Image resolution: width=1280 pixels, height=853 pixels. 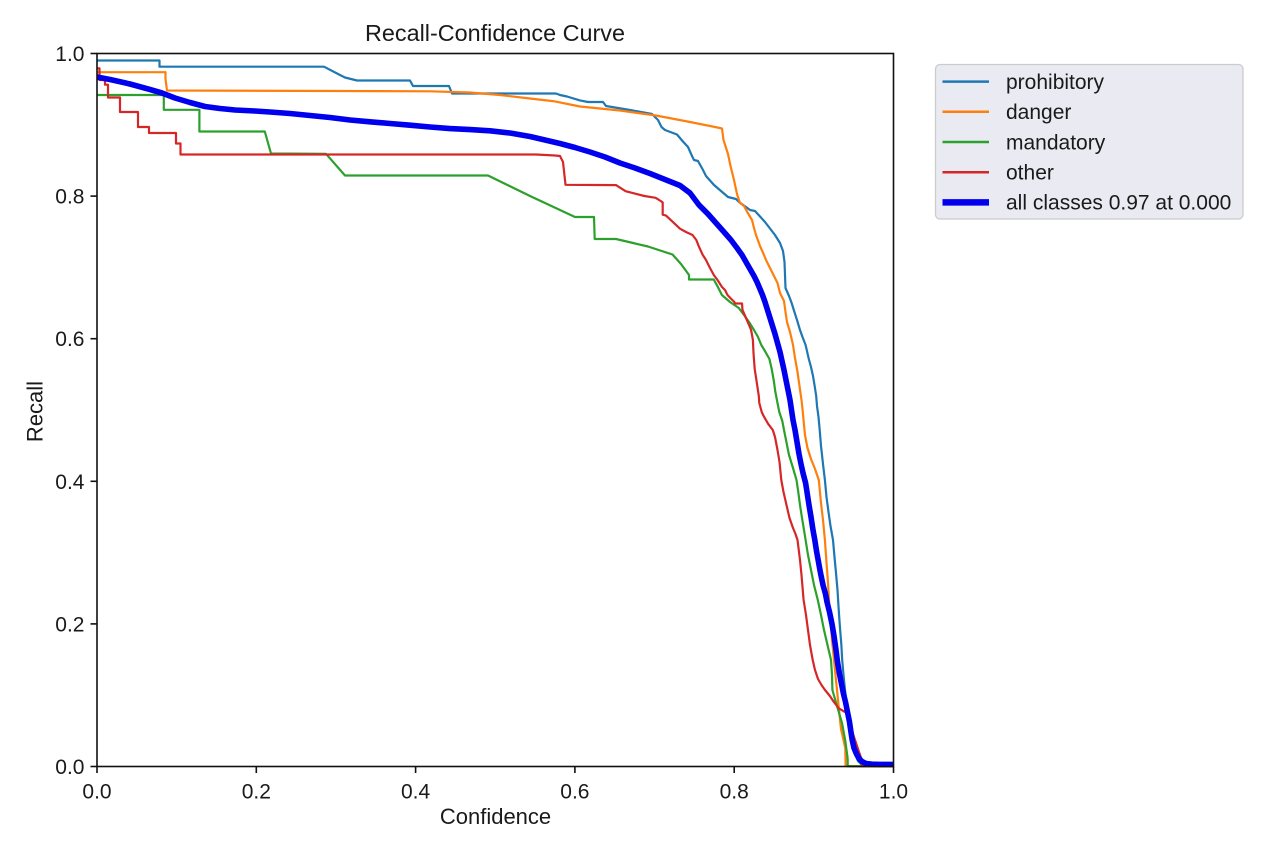 What do you see at coordinates (35, 411) in the screenshot?
I see `svg-text: Recall` at bounding box center [35, 411].